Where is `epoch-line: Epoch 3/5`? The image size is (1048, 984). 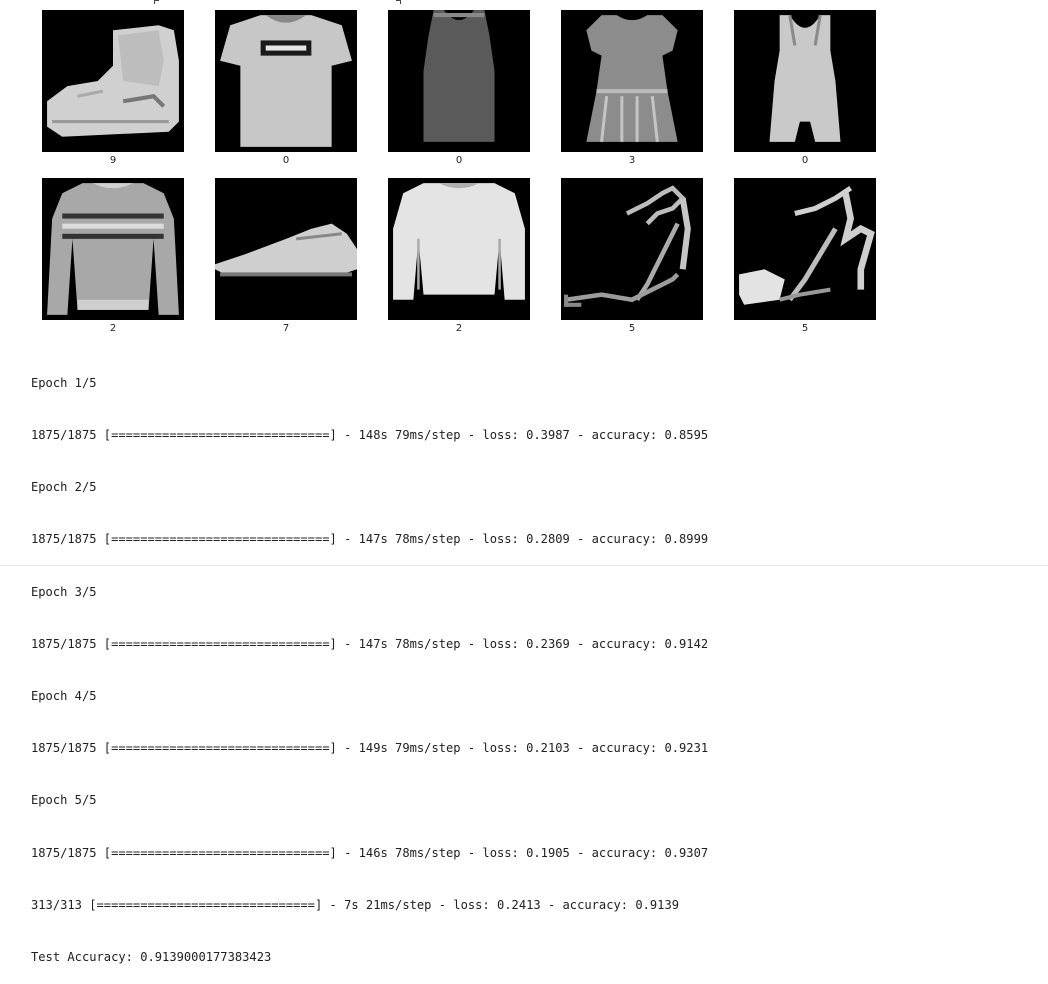 epoch-line: Epoch 3/5 is located at coordinates (64, 591).